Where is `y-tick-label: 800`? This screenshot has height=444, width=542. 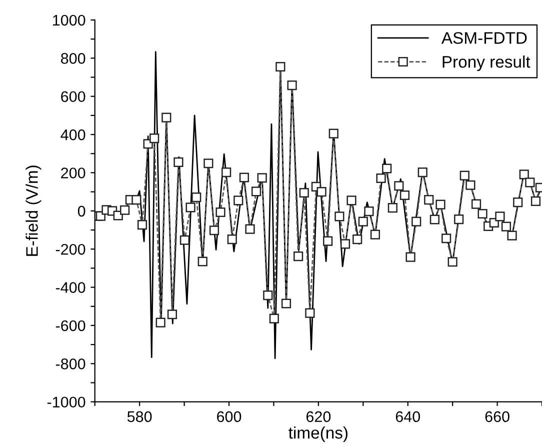
y-tick-label: 800 is located at coordinates (73, 58).